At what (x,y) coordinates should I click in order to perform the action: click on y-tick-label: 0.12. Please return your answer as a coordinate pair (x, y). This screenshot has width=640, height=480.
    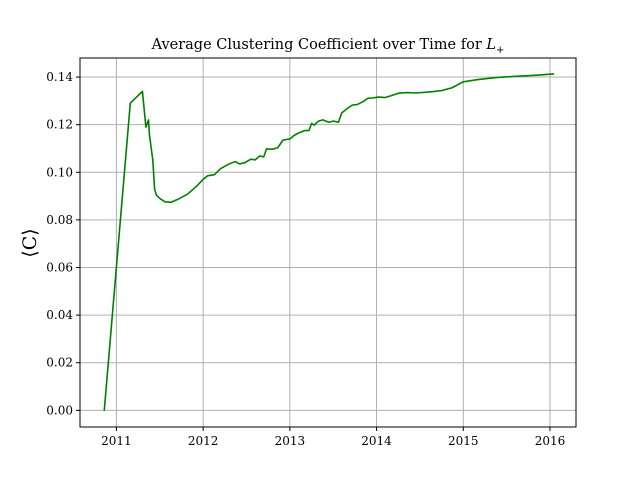
    Looking at the image, I should click on (59, 125).